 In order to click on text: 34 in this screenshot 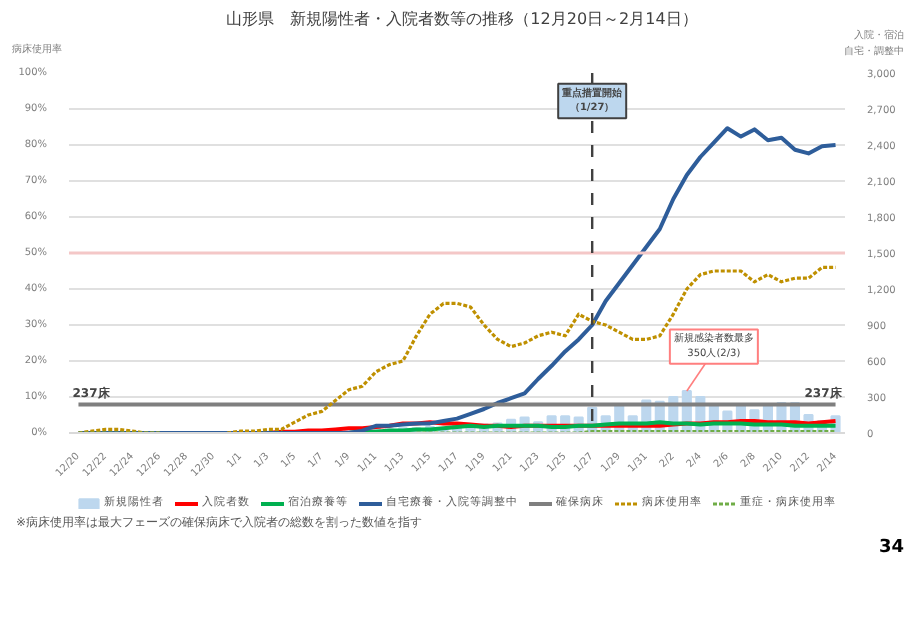, I will do `click(891, 549)`.